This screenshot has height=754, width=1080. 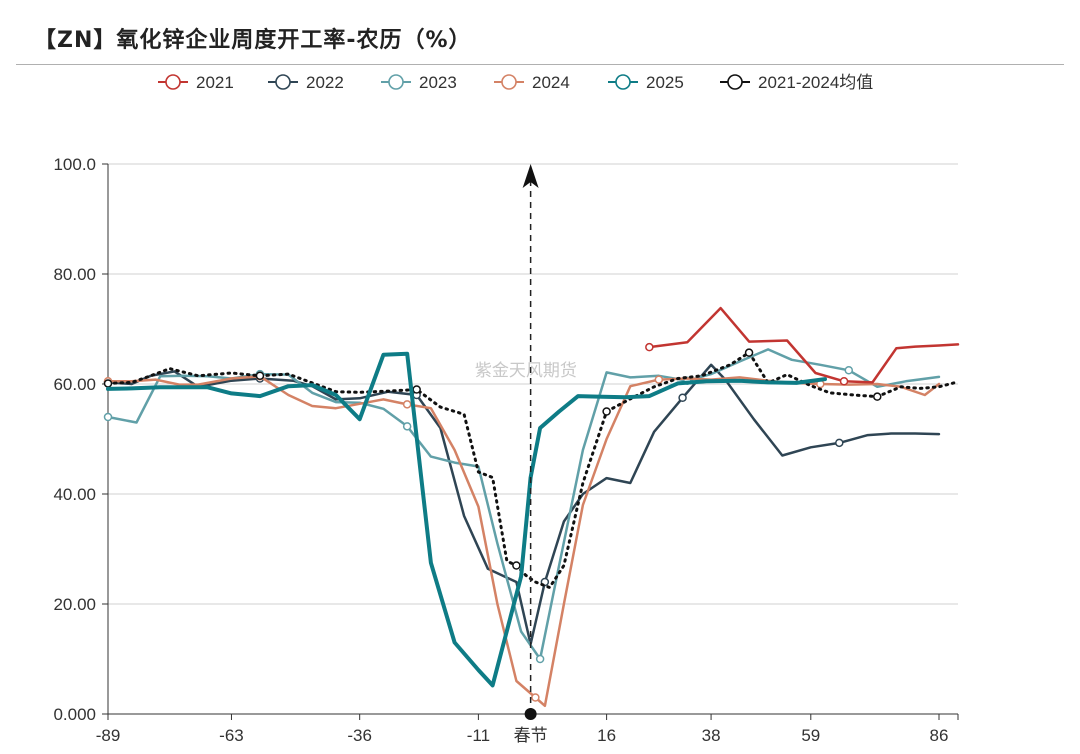 I want to click on legend-label: 2021, so click(x=215, y=82).